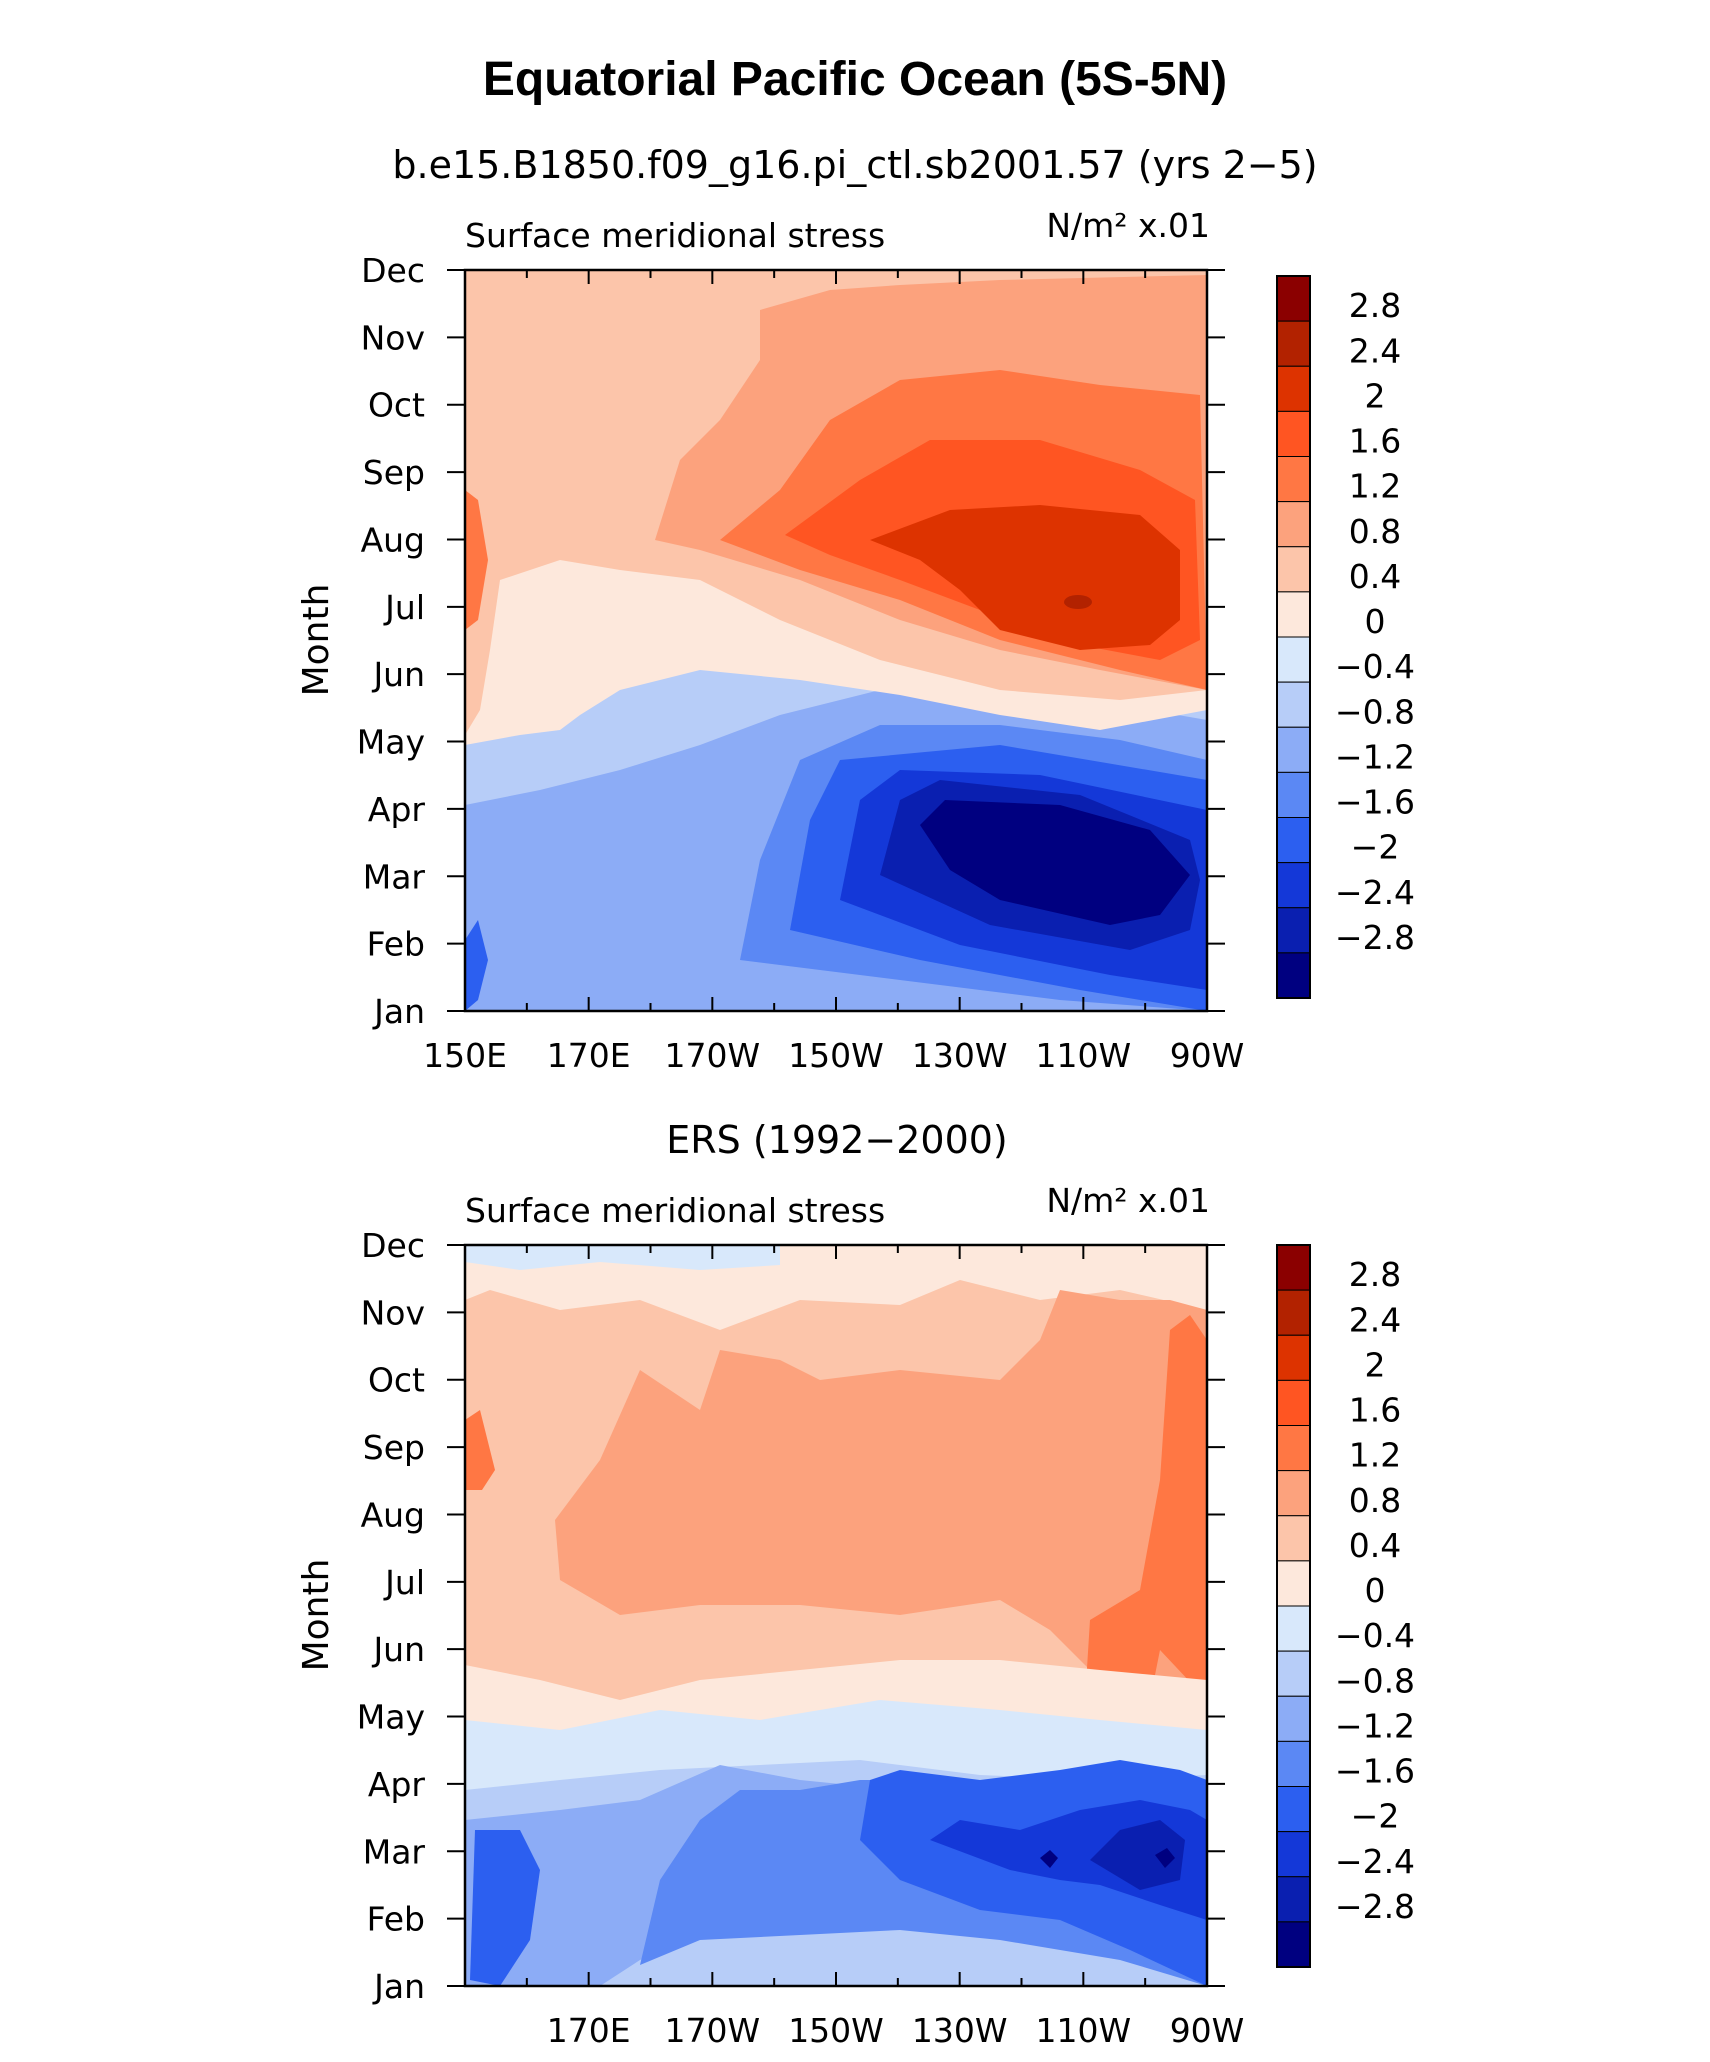  Describe the element at coordinates (465, 1055) in the screenshot. I see `x-tick-label: 150E` at that location.